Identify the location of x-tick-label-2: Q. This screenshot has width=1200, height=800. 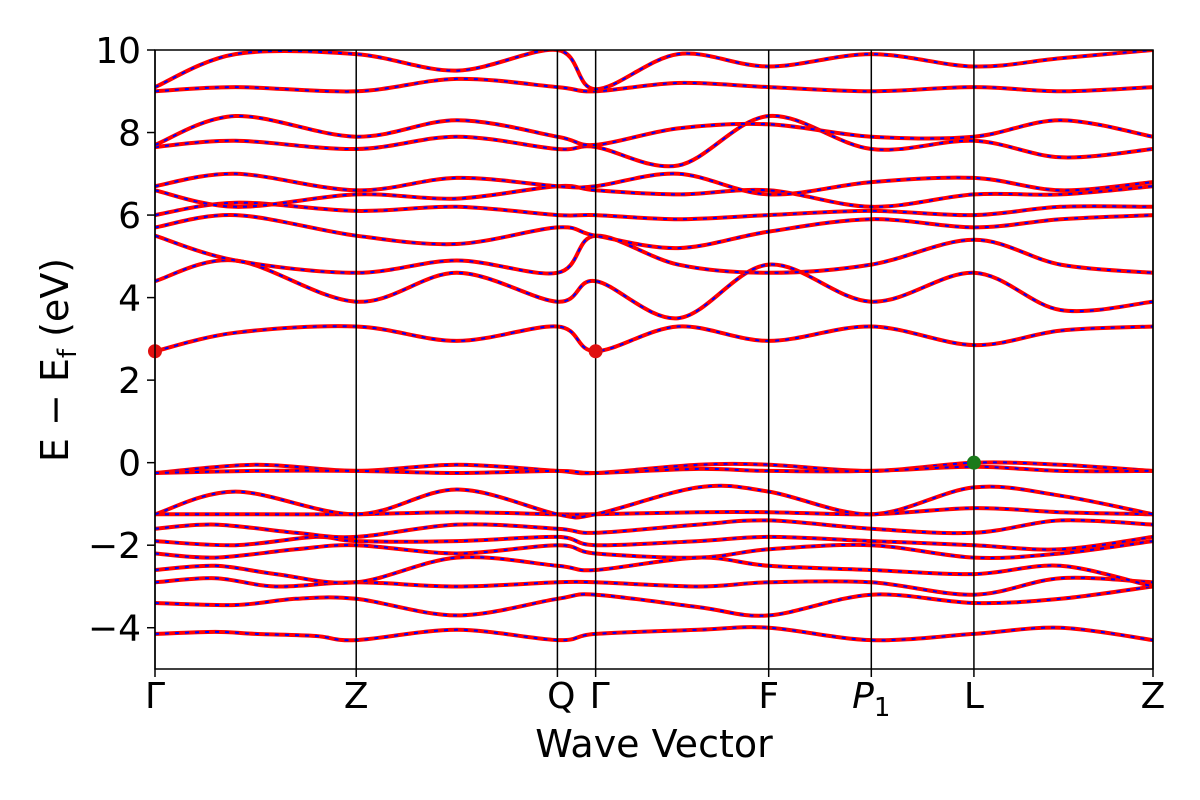
(561, 696).